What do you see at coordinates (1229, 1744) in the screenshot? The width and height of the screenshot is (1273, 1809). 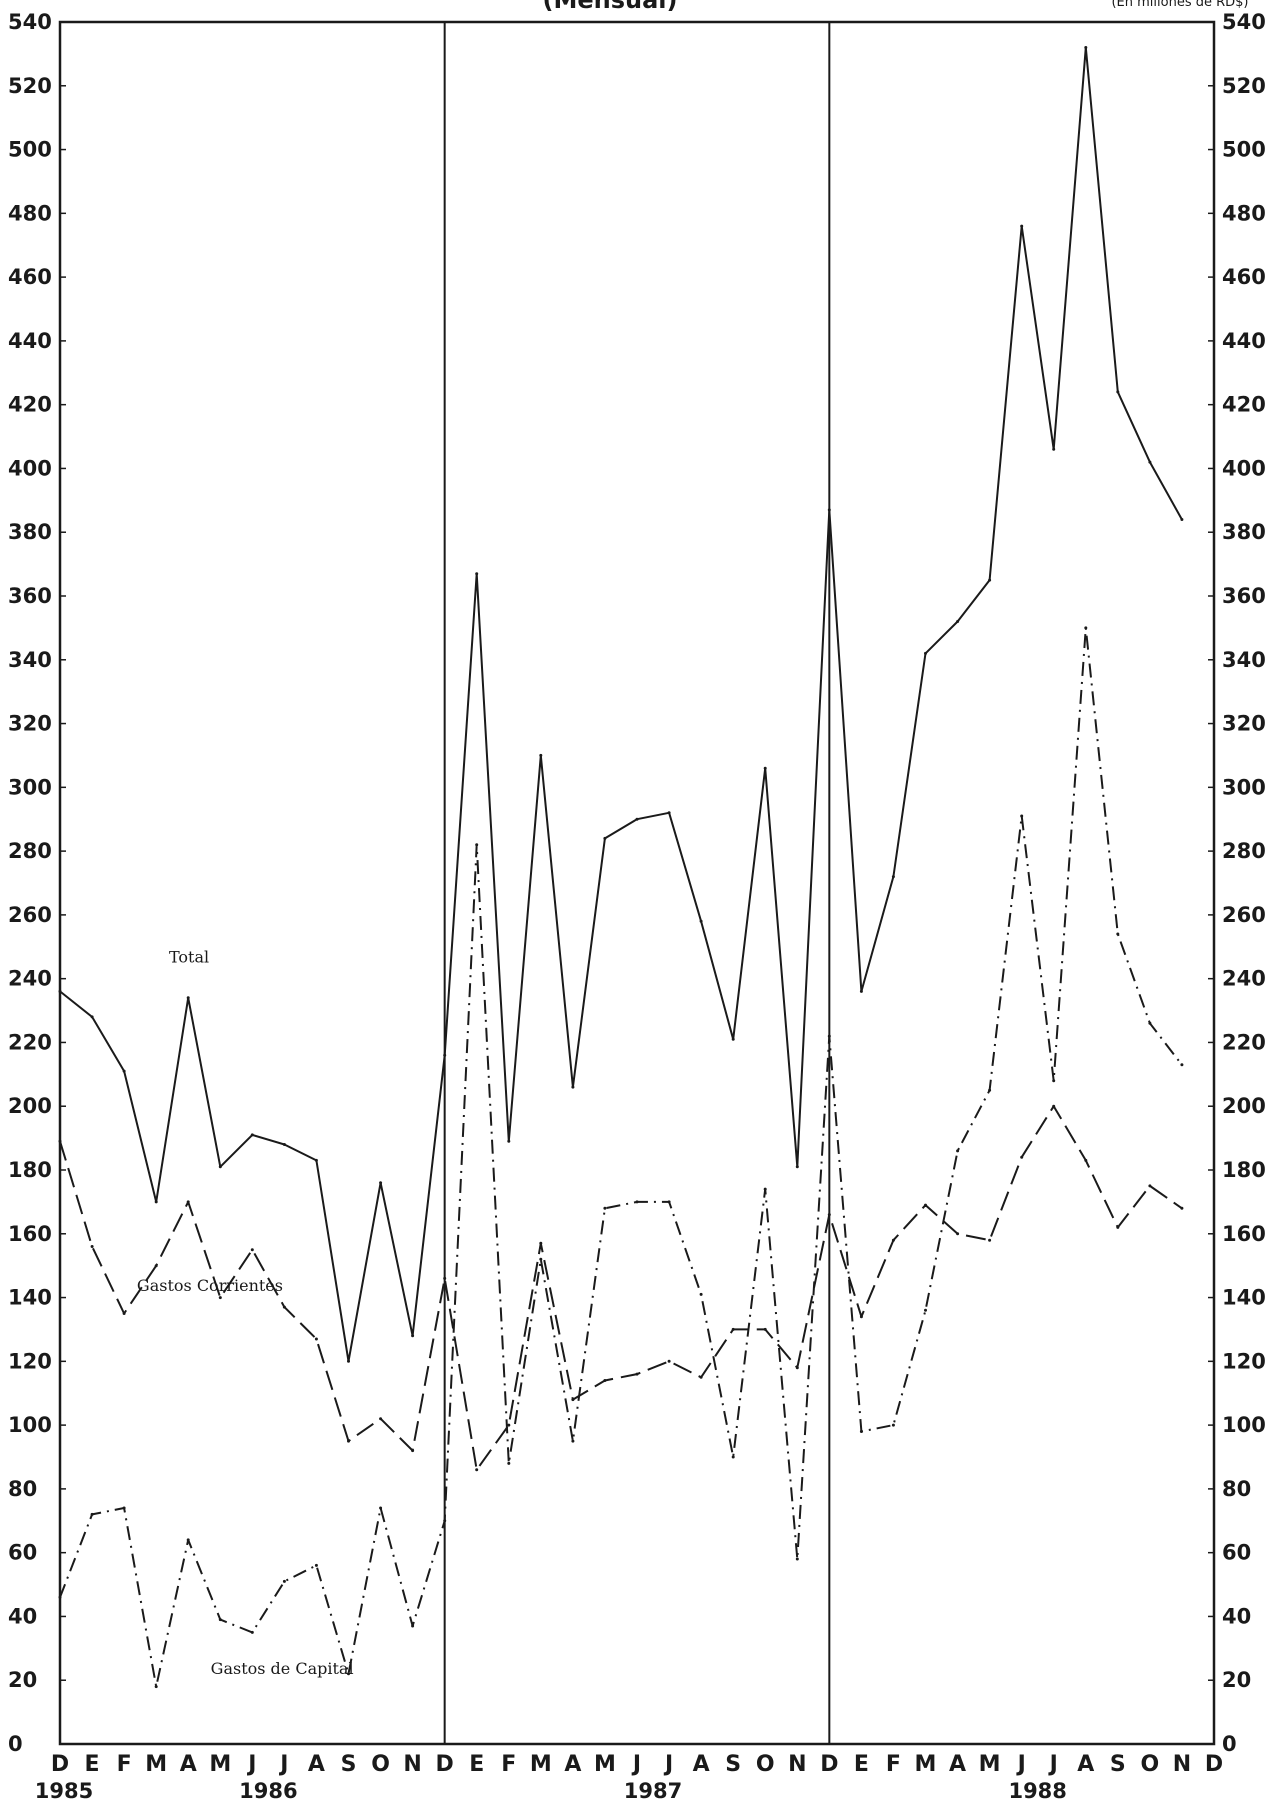 I see `y-tick-label-right-0: 0` at bounding box center [1229, 1744].